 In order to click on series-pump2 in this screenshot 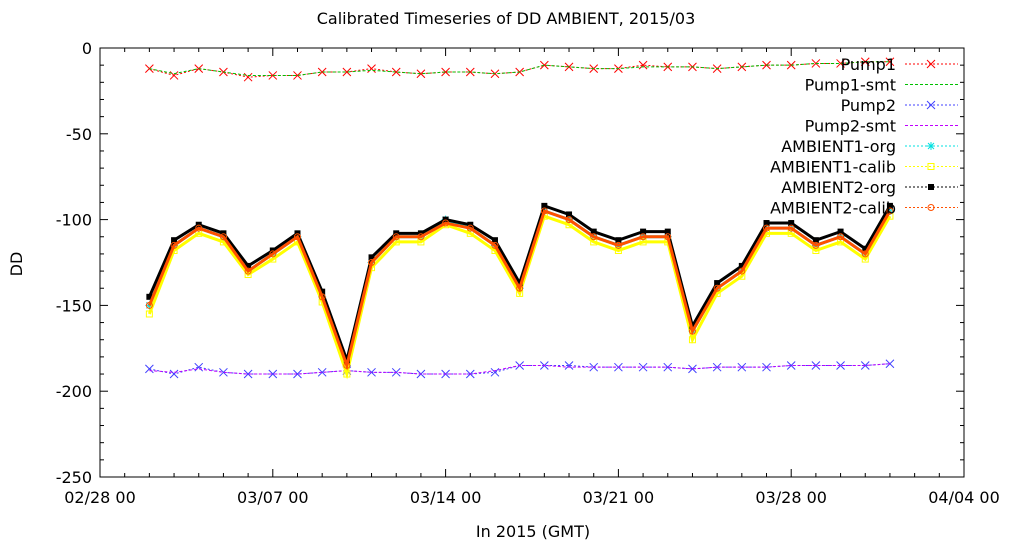, I will do `click(520, 369)`.